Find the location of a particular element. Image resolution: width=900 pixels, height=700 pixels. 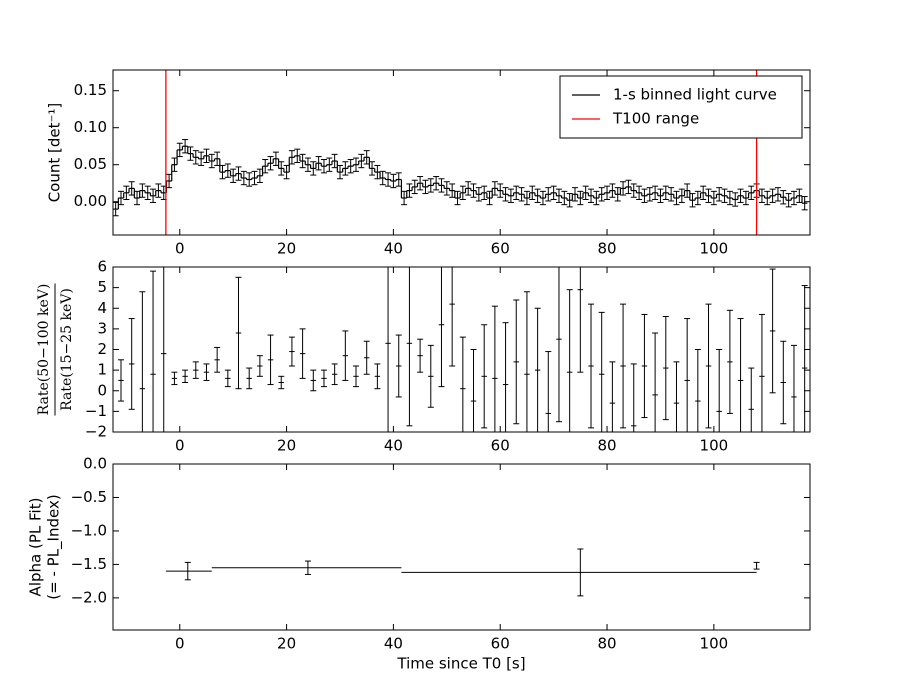

y-axis-label: Rate(50−100 keV) Rate(15−25 keV) is located at coordinates (55, 349).